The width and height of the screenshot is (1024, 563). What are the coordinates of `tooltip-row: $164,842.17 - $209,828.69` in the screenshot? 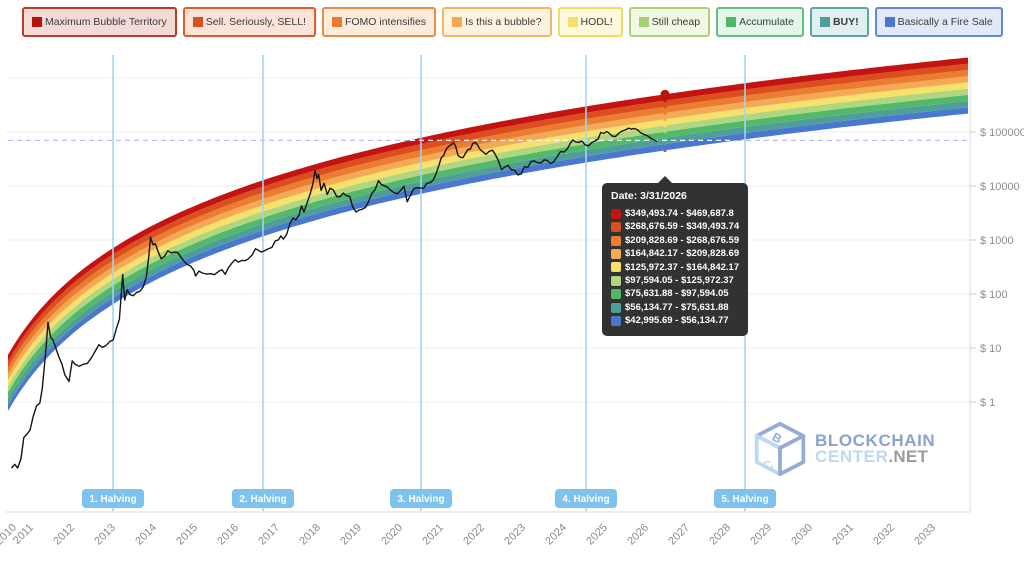 It's located at (675, 253).